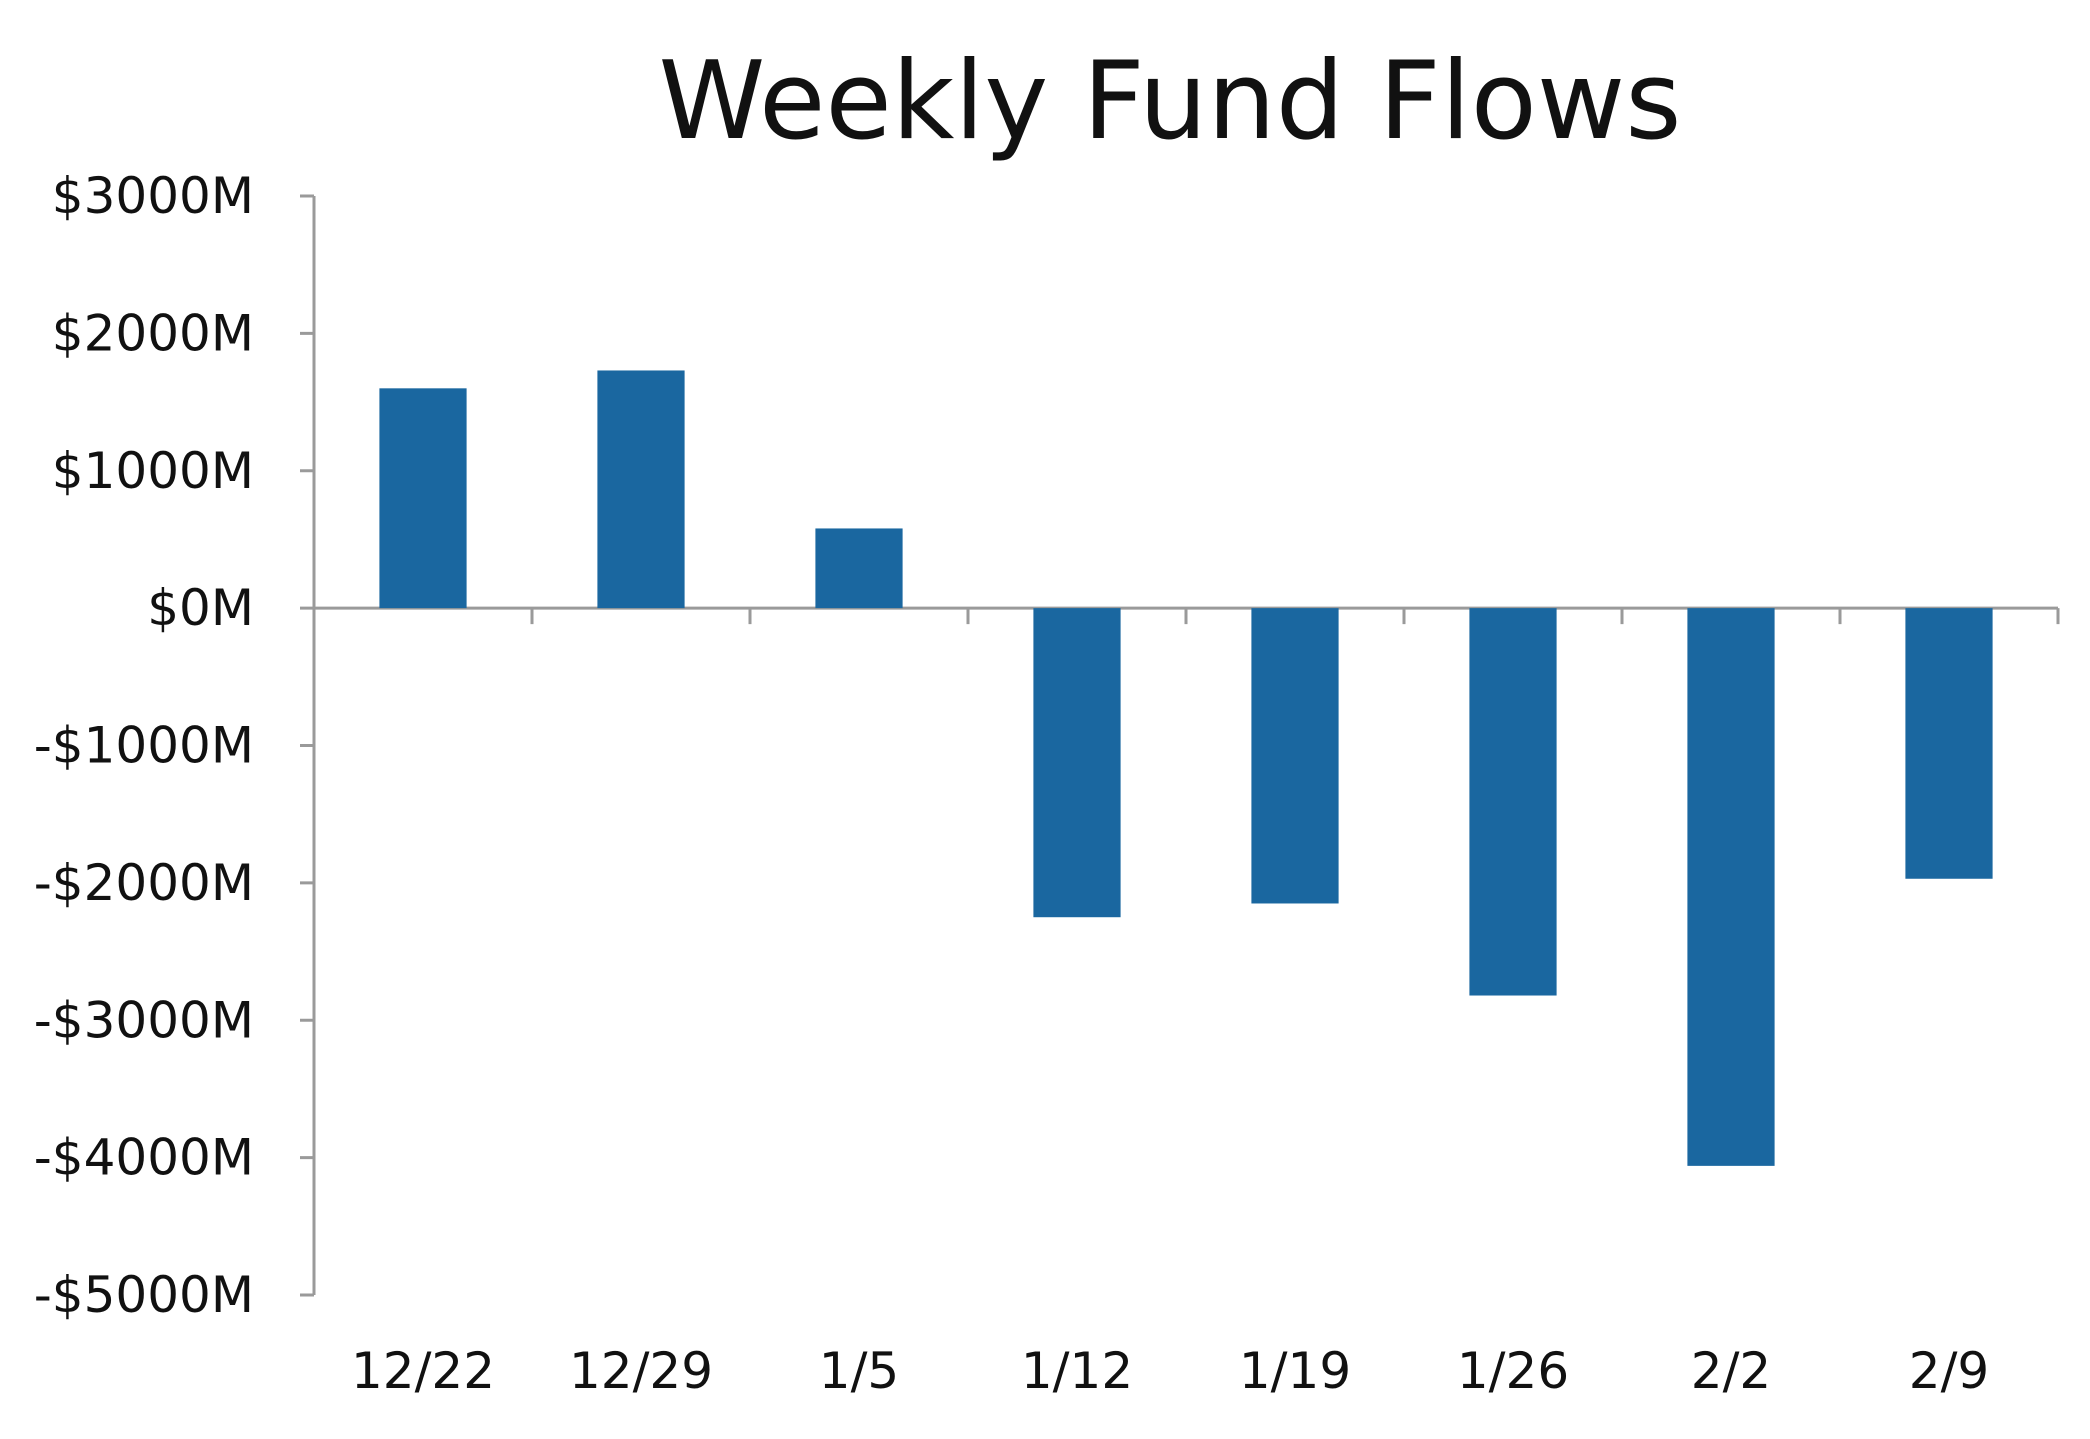 The height and width of the screenshot is (1439, 2090). Describe the element at coordinates (153, 471) in the screenshot. I see `y-tick-label: $1000M` at that location.